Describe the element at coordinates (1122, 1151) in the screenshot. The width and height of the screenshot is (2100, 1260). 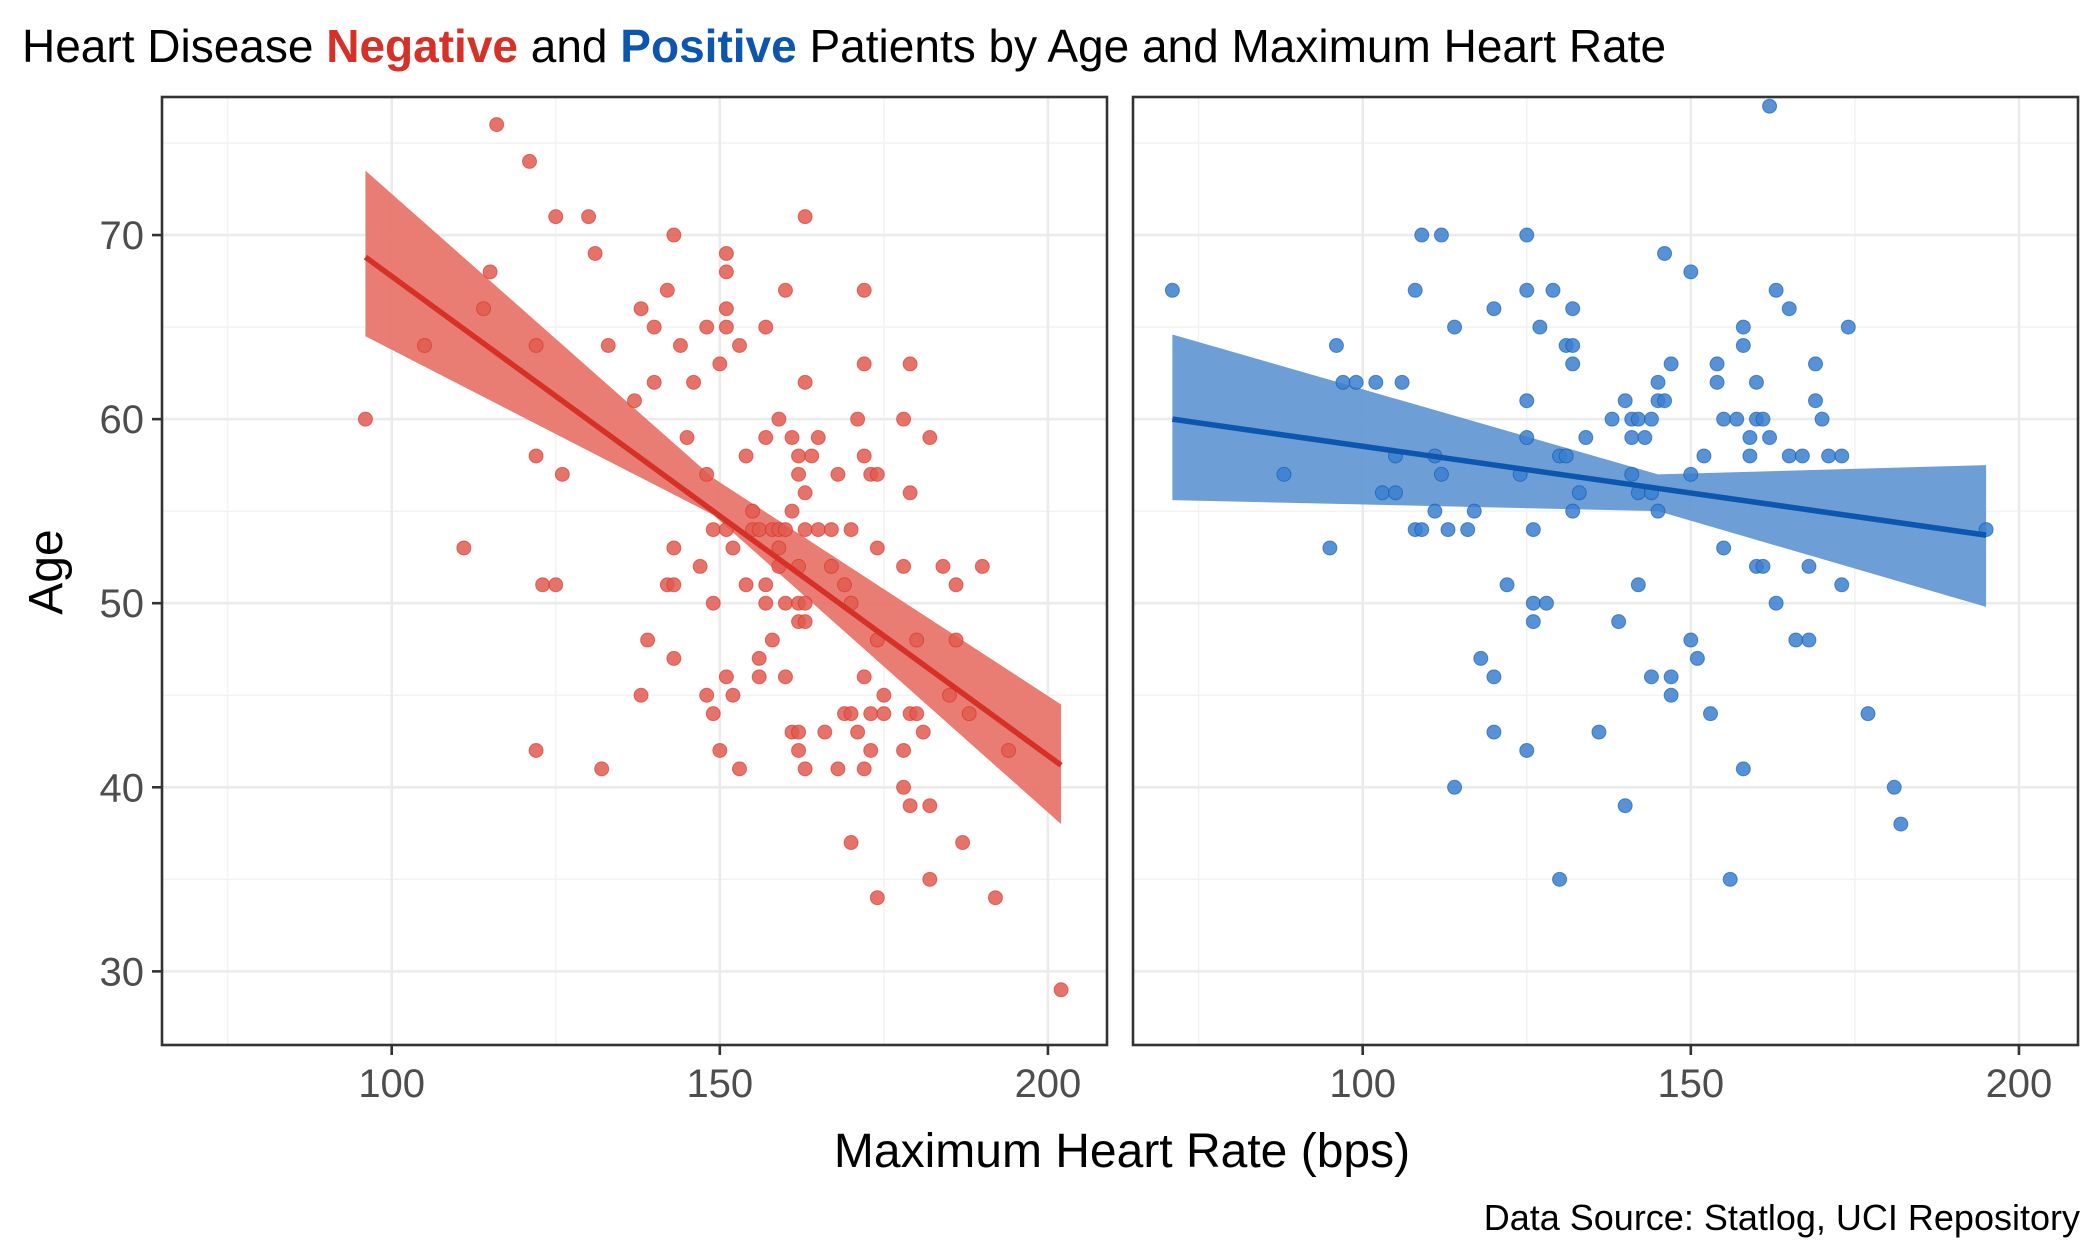
I see `x-axis-title: Maximum Heart Rate (bps)` at that location.